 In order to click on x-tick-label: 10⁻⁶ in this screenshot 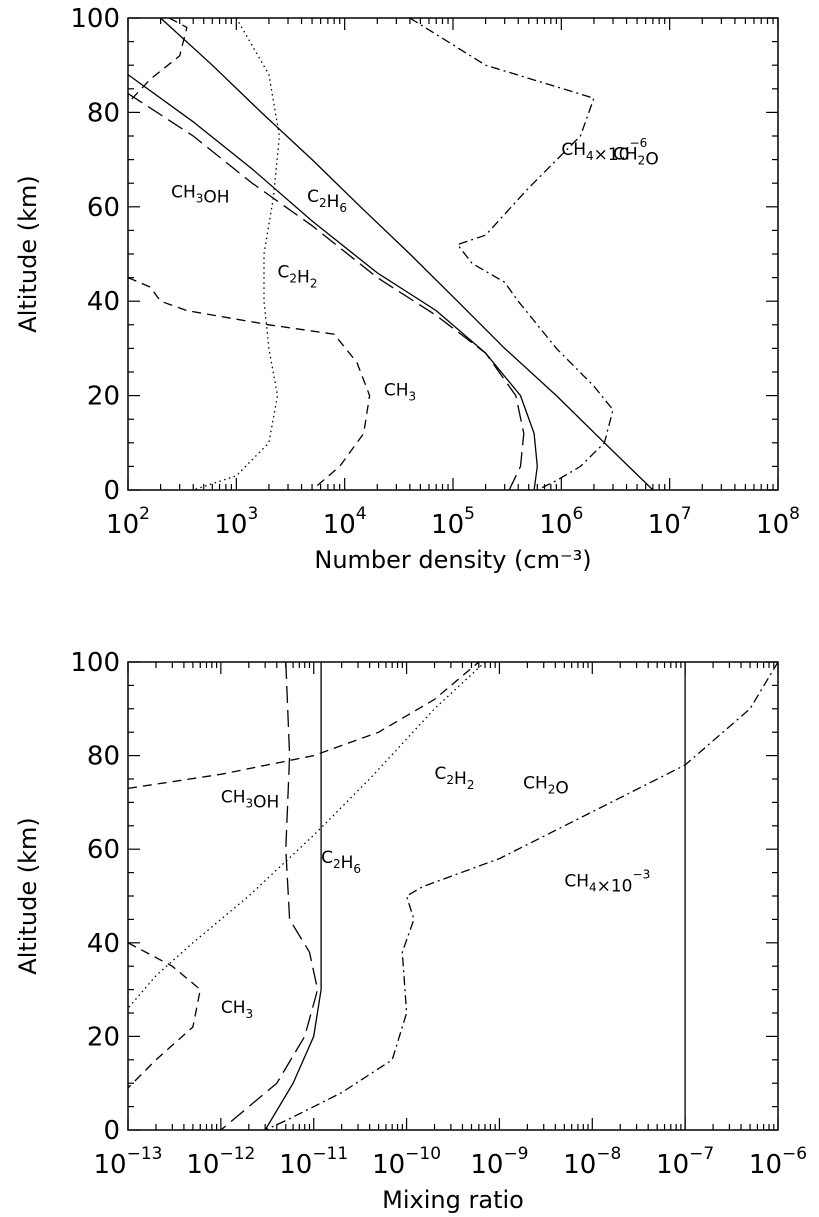, I will do `click(778, 1162)`.